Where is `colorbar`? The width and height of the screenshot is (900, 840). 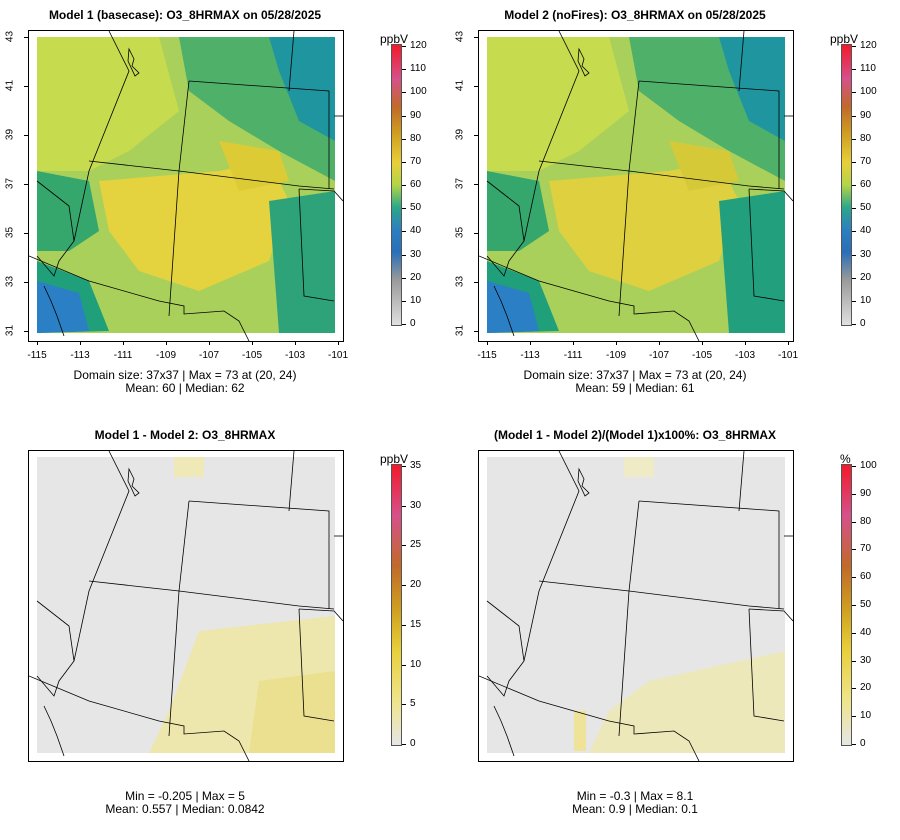
colorbar is located at coordinates (846, 185).